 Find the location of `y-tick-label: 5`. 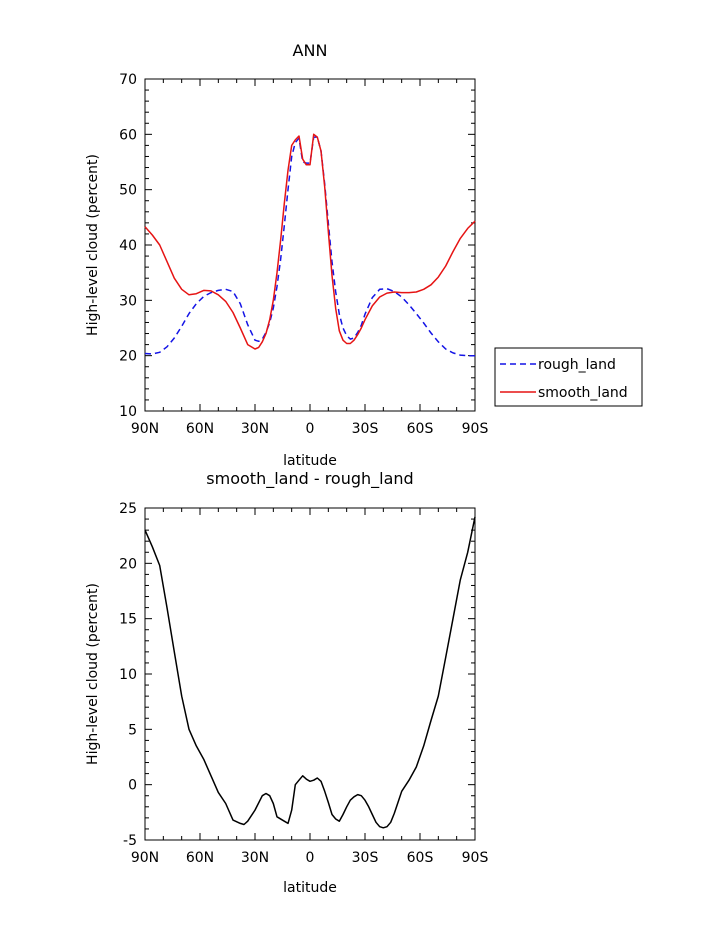

y-tick-label: 5 is located at coordinates (132, 730).